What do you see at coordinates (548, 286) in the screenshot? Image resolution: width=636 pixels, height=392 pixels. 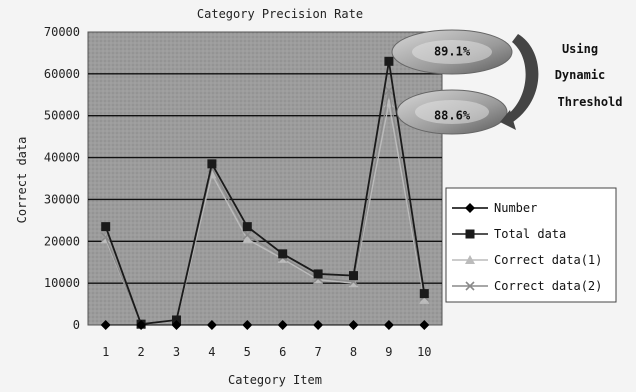 I see `legend-label-correct-data-2: Correct data(2)` at bounding box center [548, 286].